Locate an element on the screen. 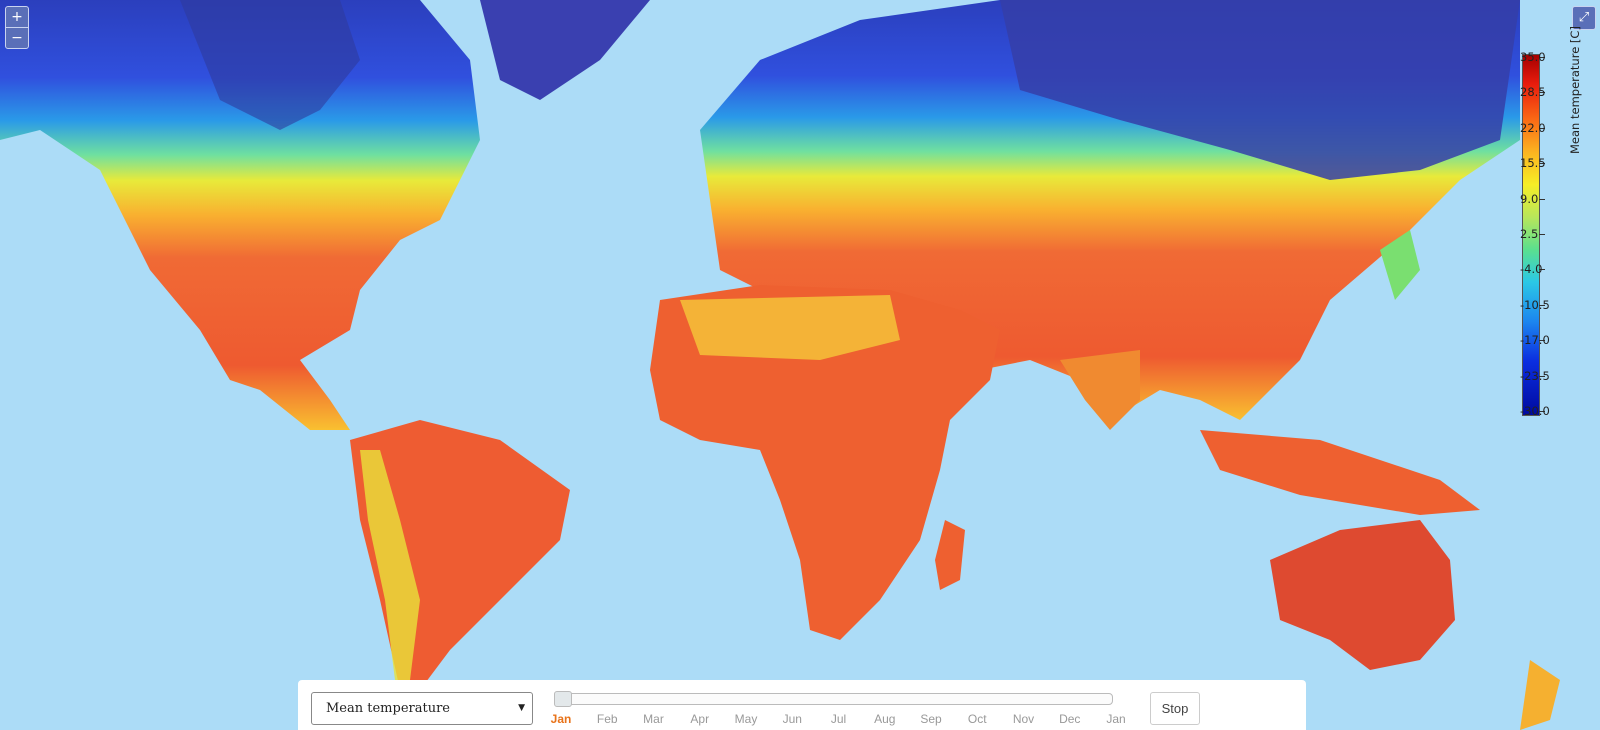 The image size is (1600, 730). indonesia-land is located at coordinates (1340, 472).